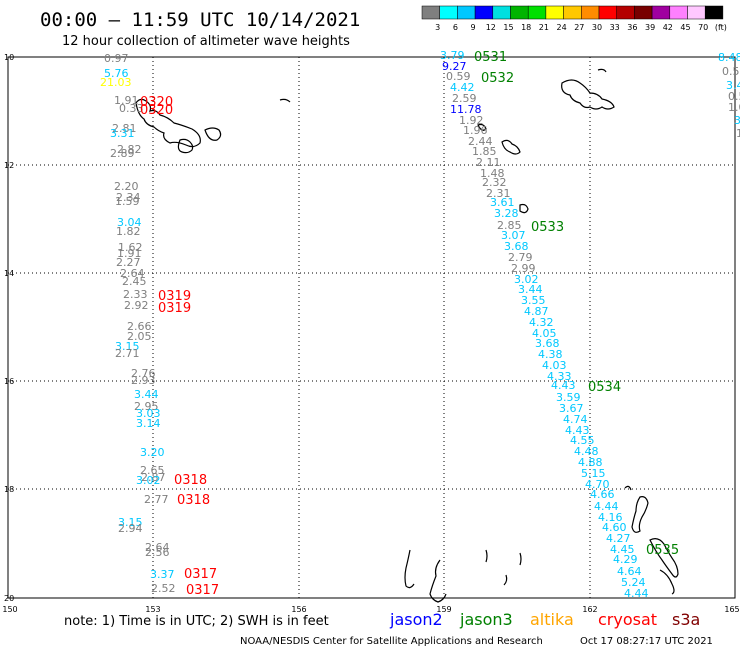  What do you see at coordinates (509, 225) in the screenshot?
I see `wave-height-value: 2.85` at bounding box center [509, 225].